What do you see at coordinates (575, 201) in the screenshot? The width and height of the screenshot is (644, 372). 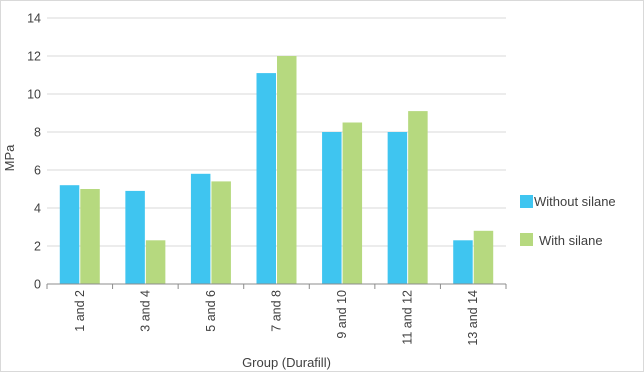 I see `legend-label-without-silane: Without silane` at bounding box center [575, 201].